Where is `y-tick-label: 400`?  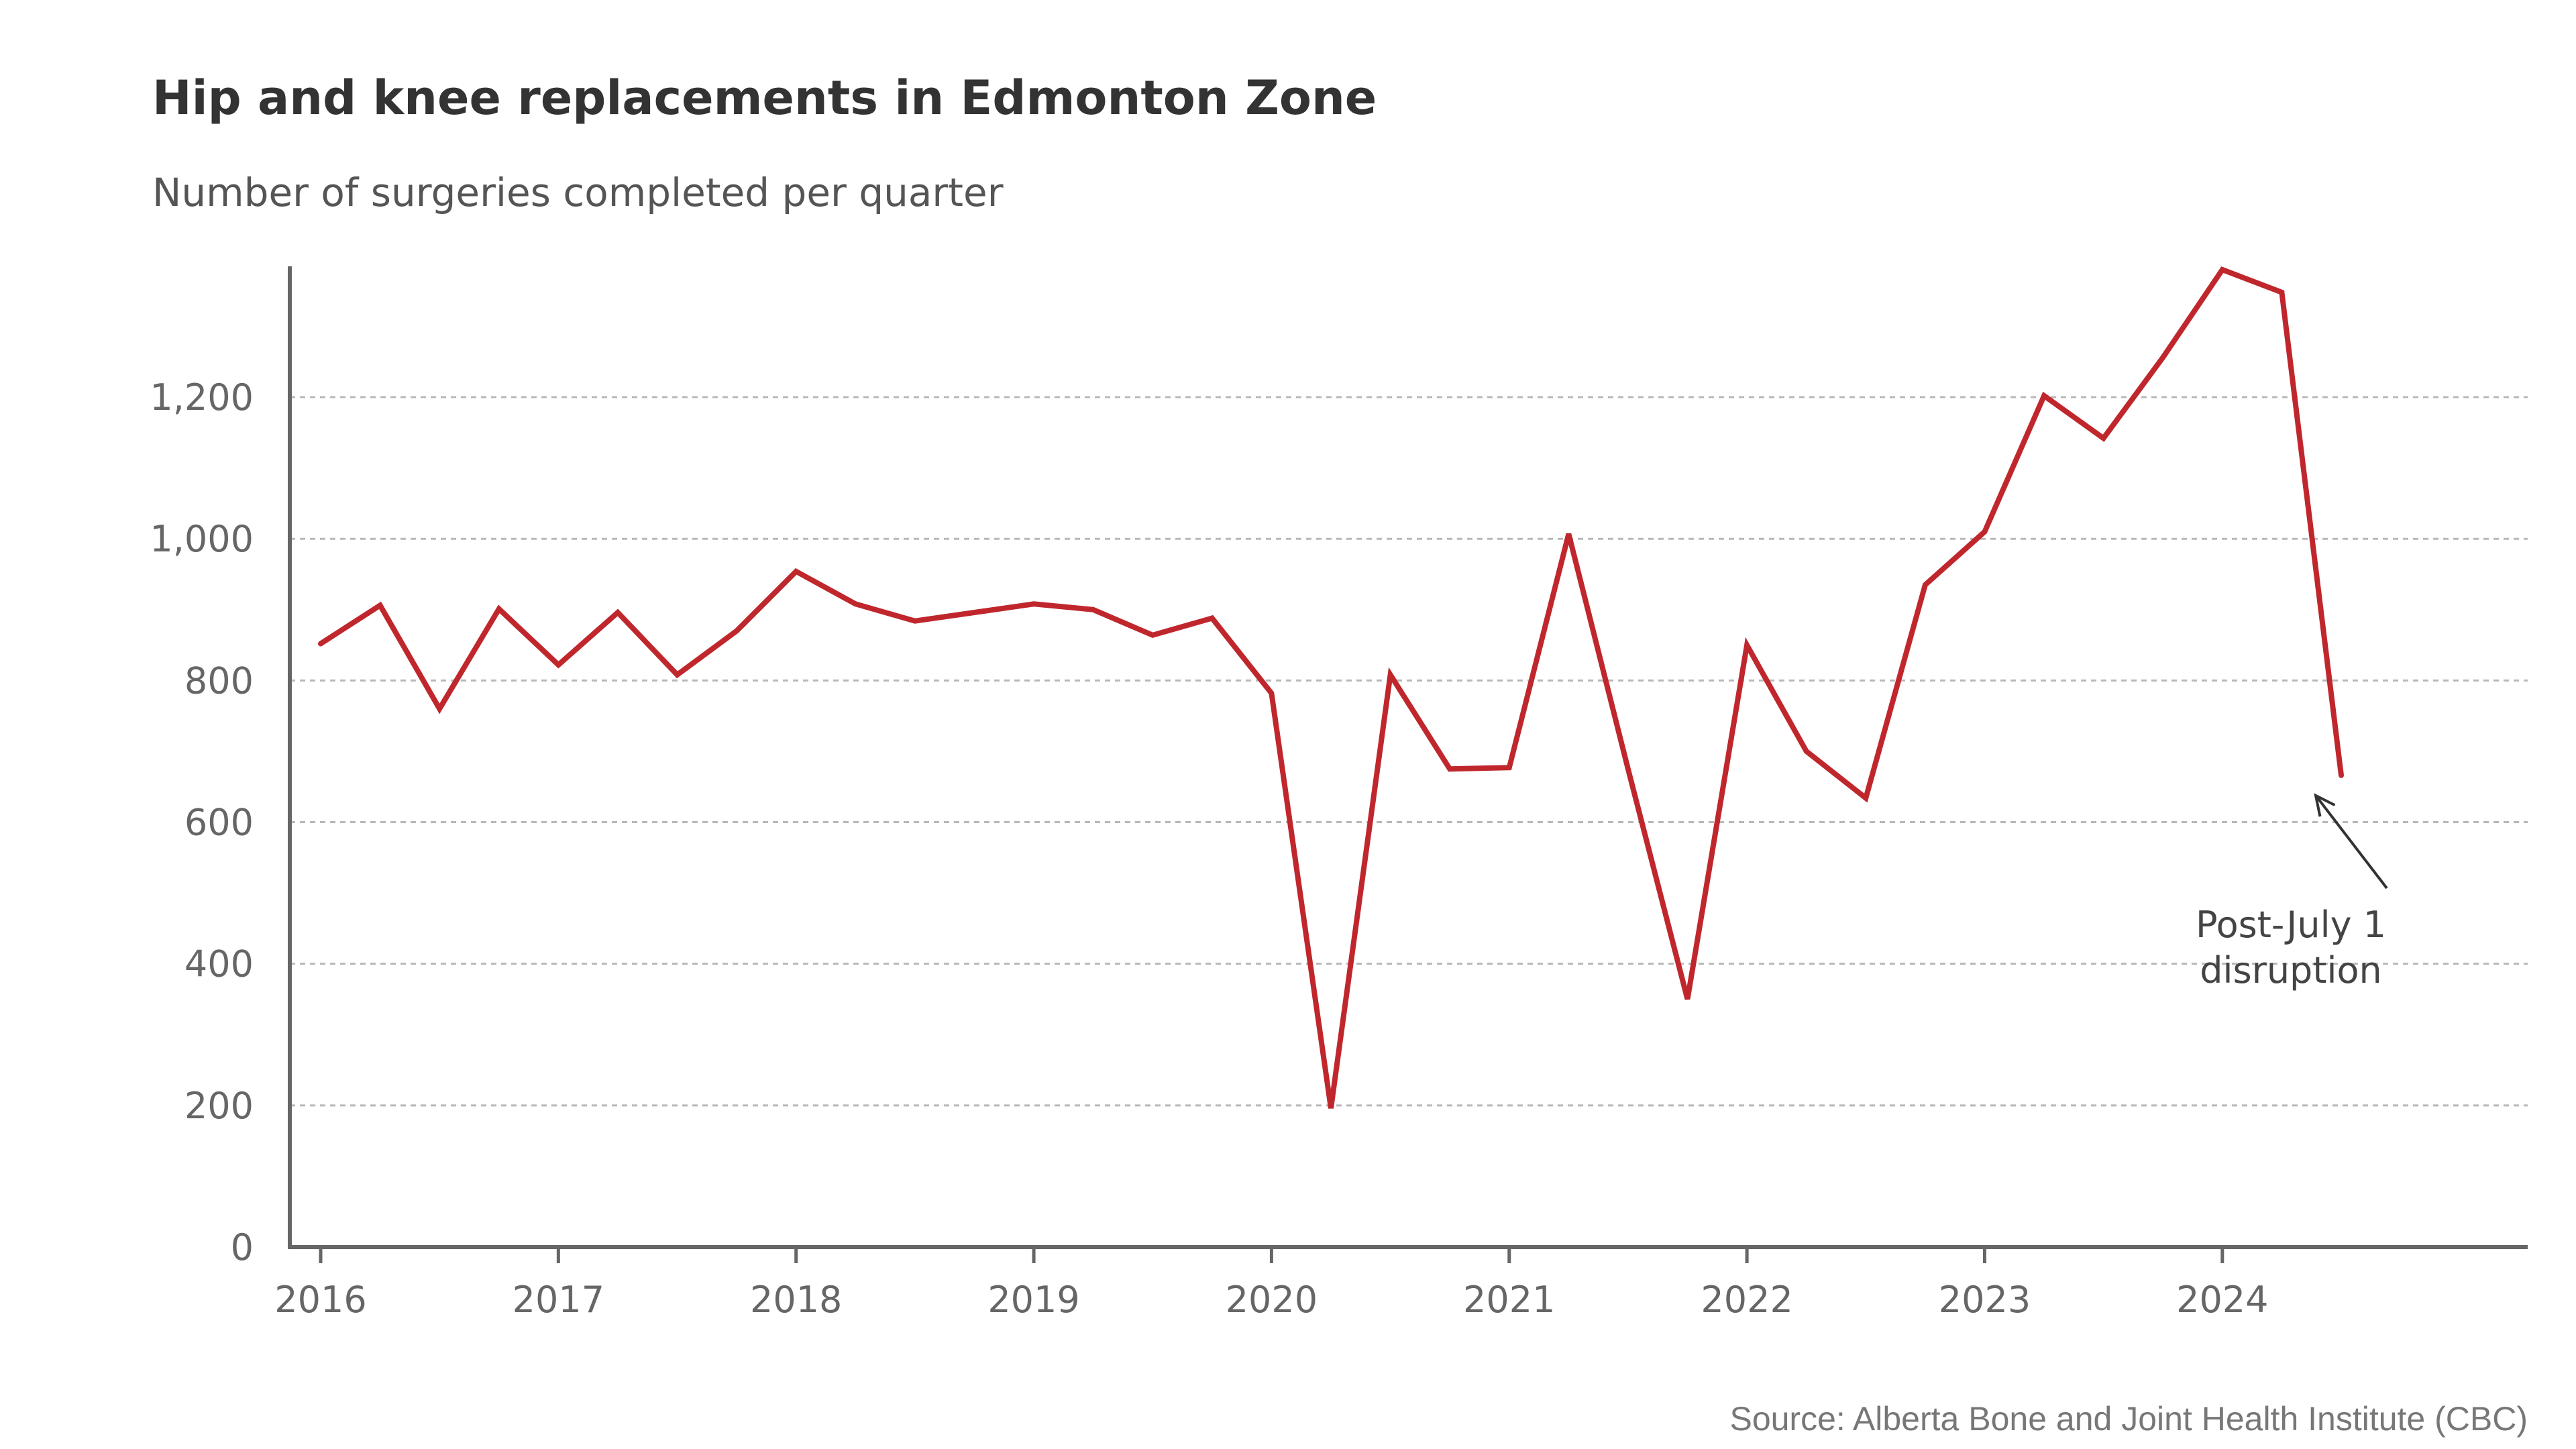
y-tick-label: 400 is located at coordinates (219, 964).